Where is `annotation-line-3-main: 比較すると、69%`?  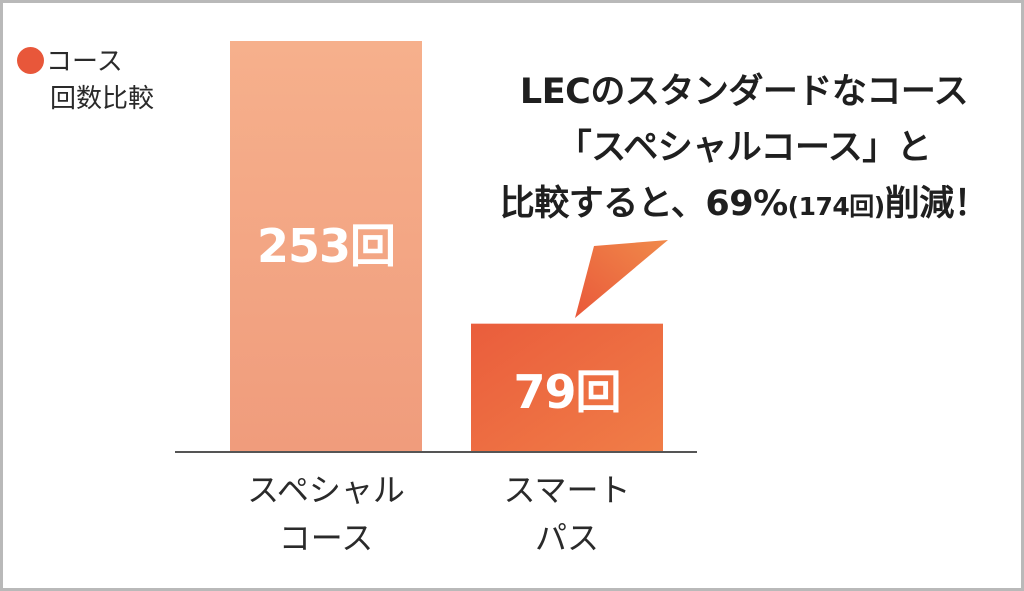 annotation-line-3-main: 比較すると、69% is located at coordinates (643, 204).